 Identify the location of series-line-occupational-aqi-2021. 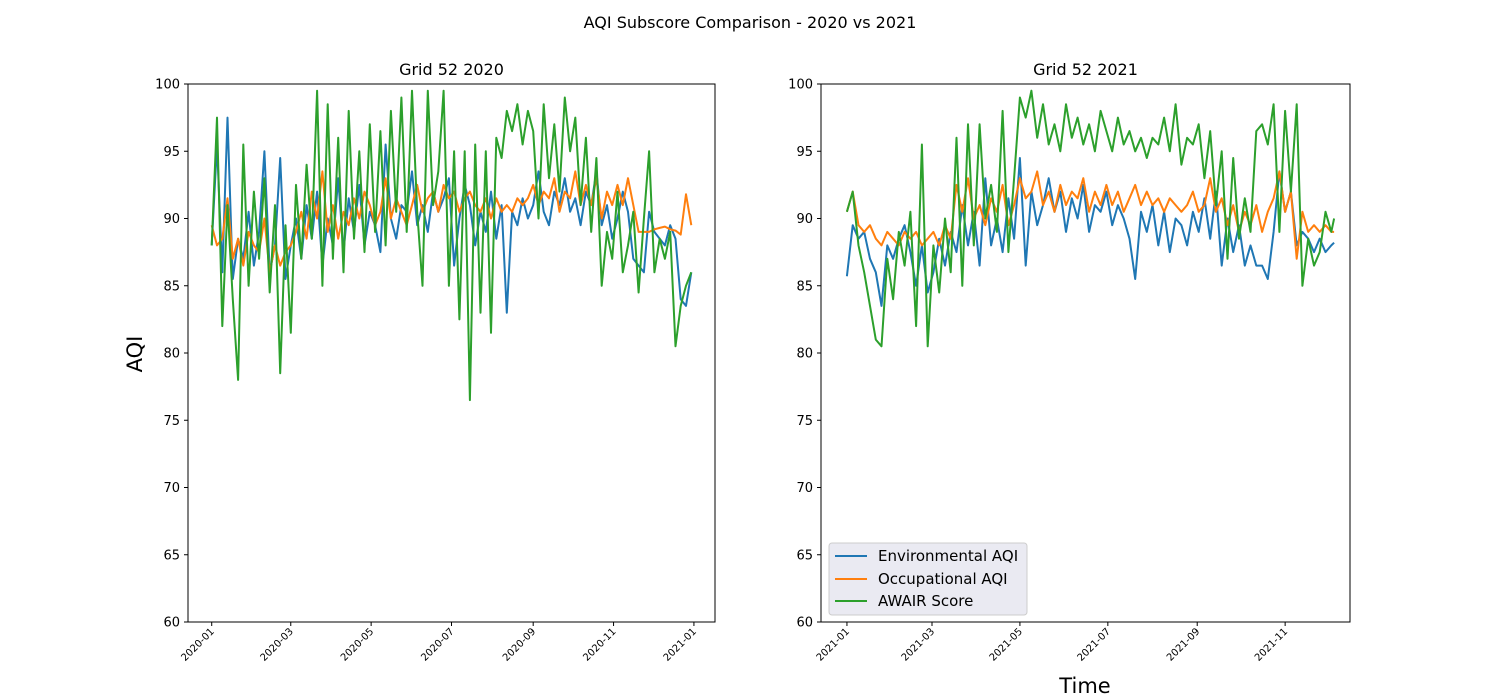
(1090, 215).